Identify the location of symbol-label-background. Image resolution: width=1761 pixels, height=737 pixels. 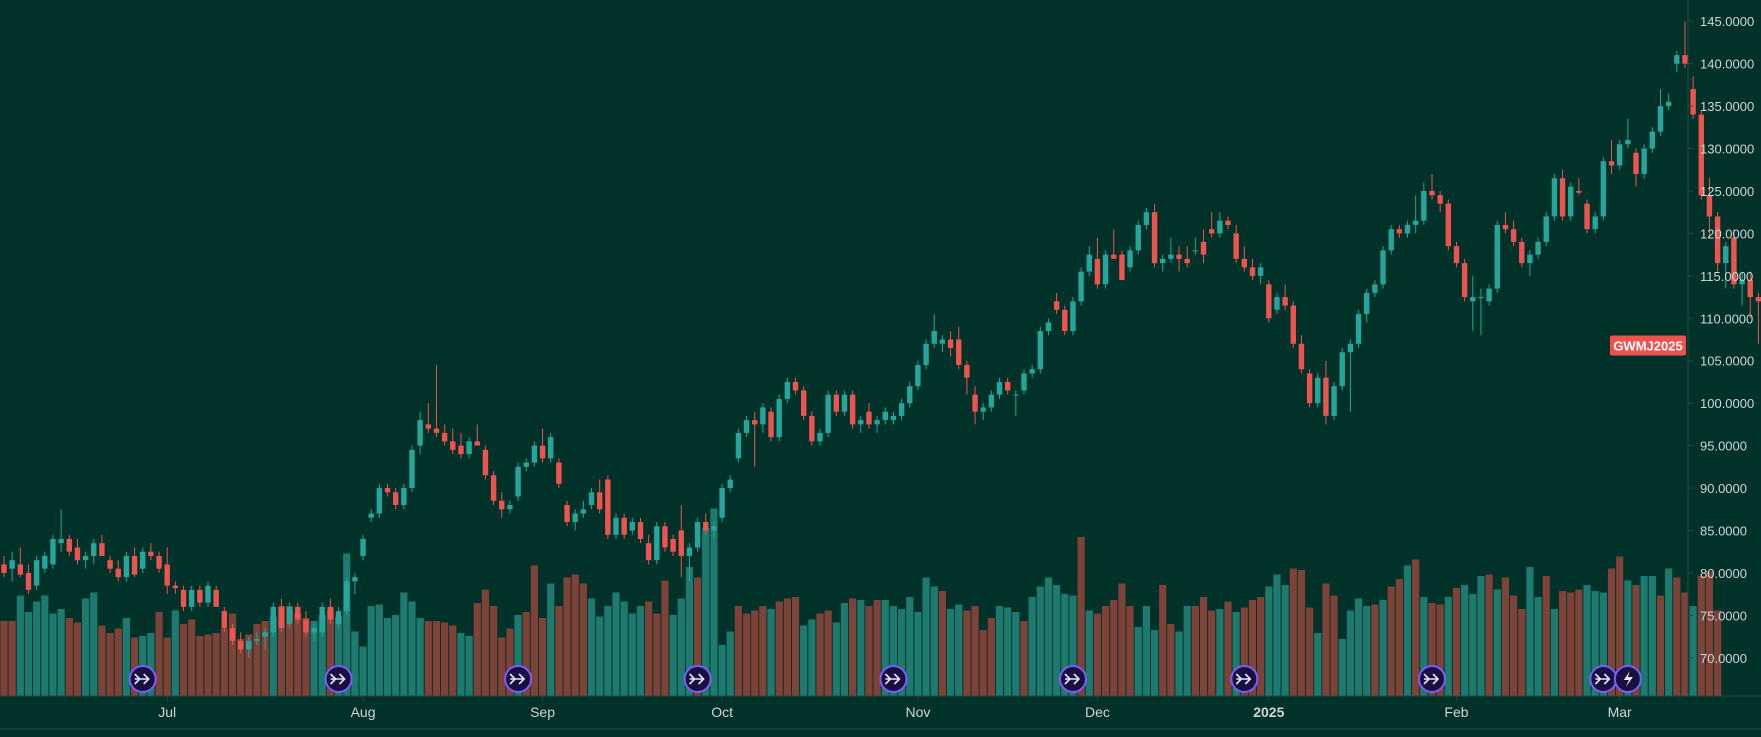
(1648, 345).